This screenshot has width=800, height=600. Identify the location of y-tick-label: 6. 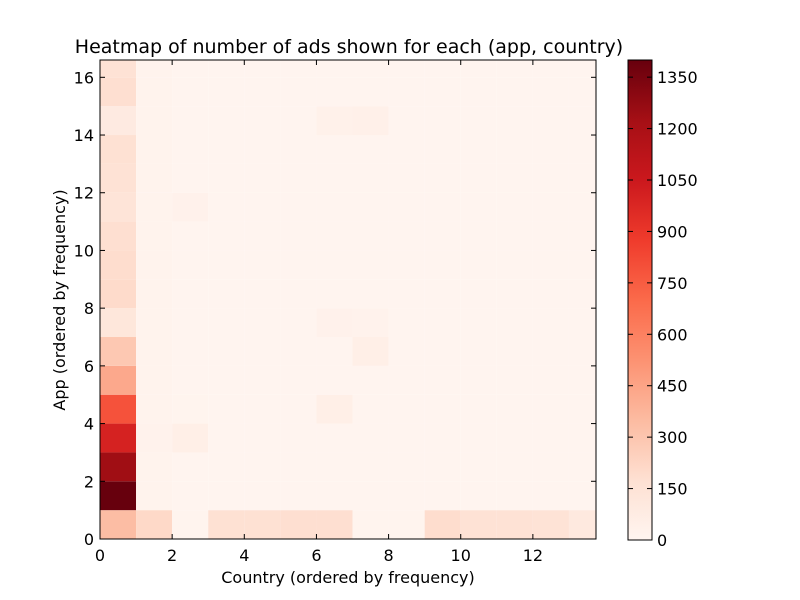
(89, 366).